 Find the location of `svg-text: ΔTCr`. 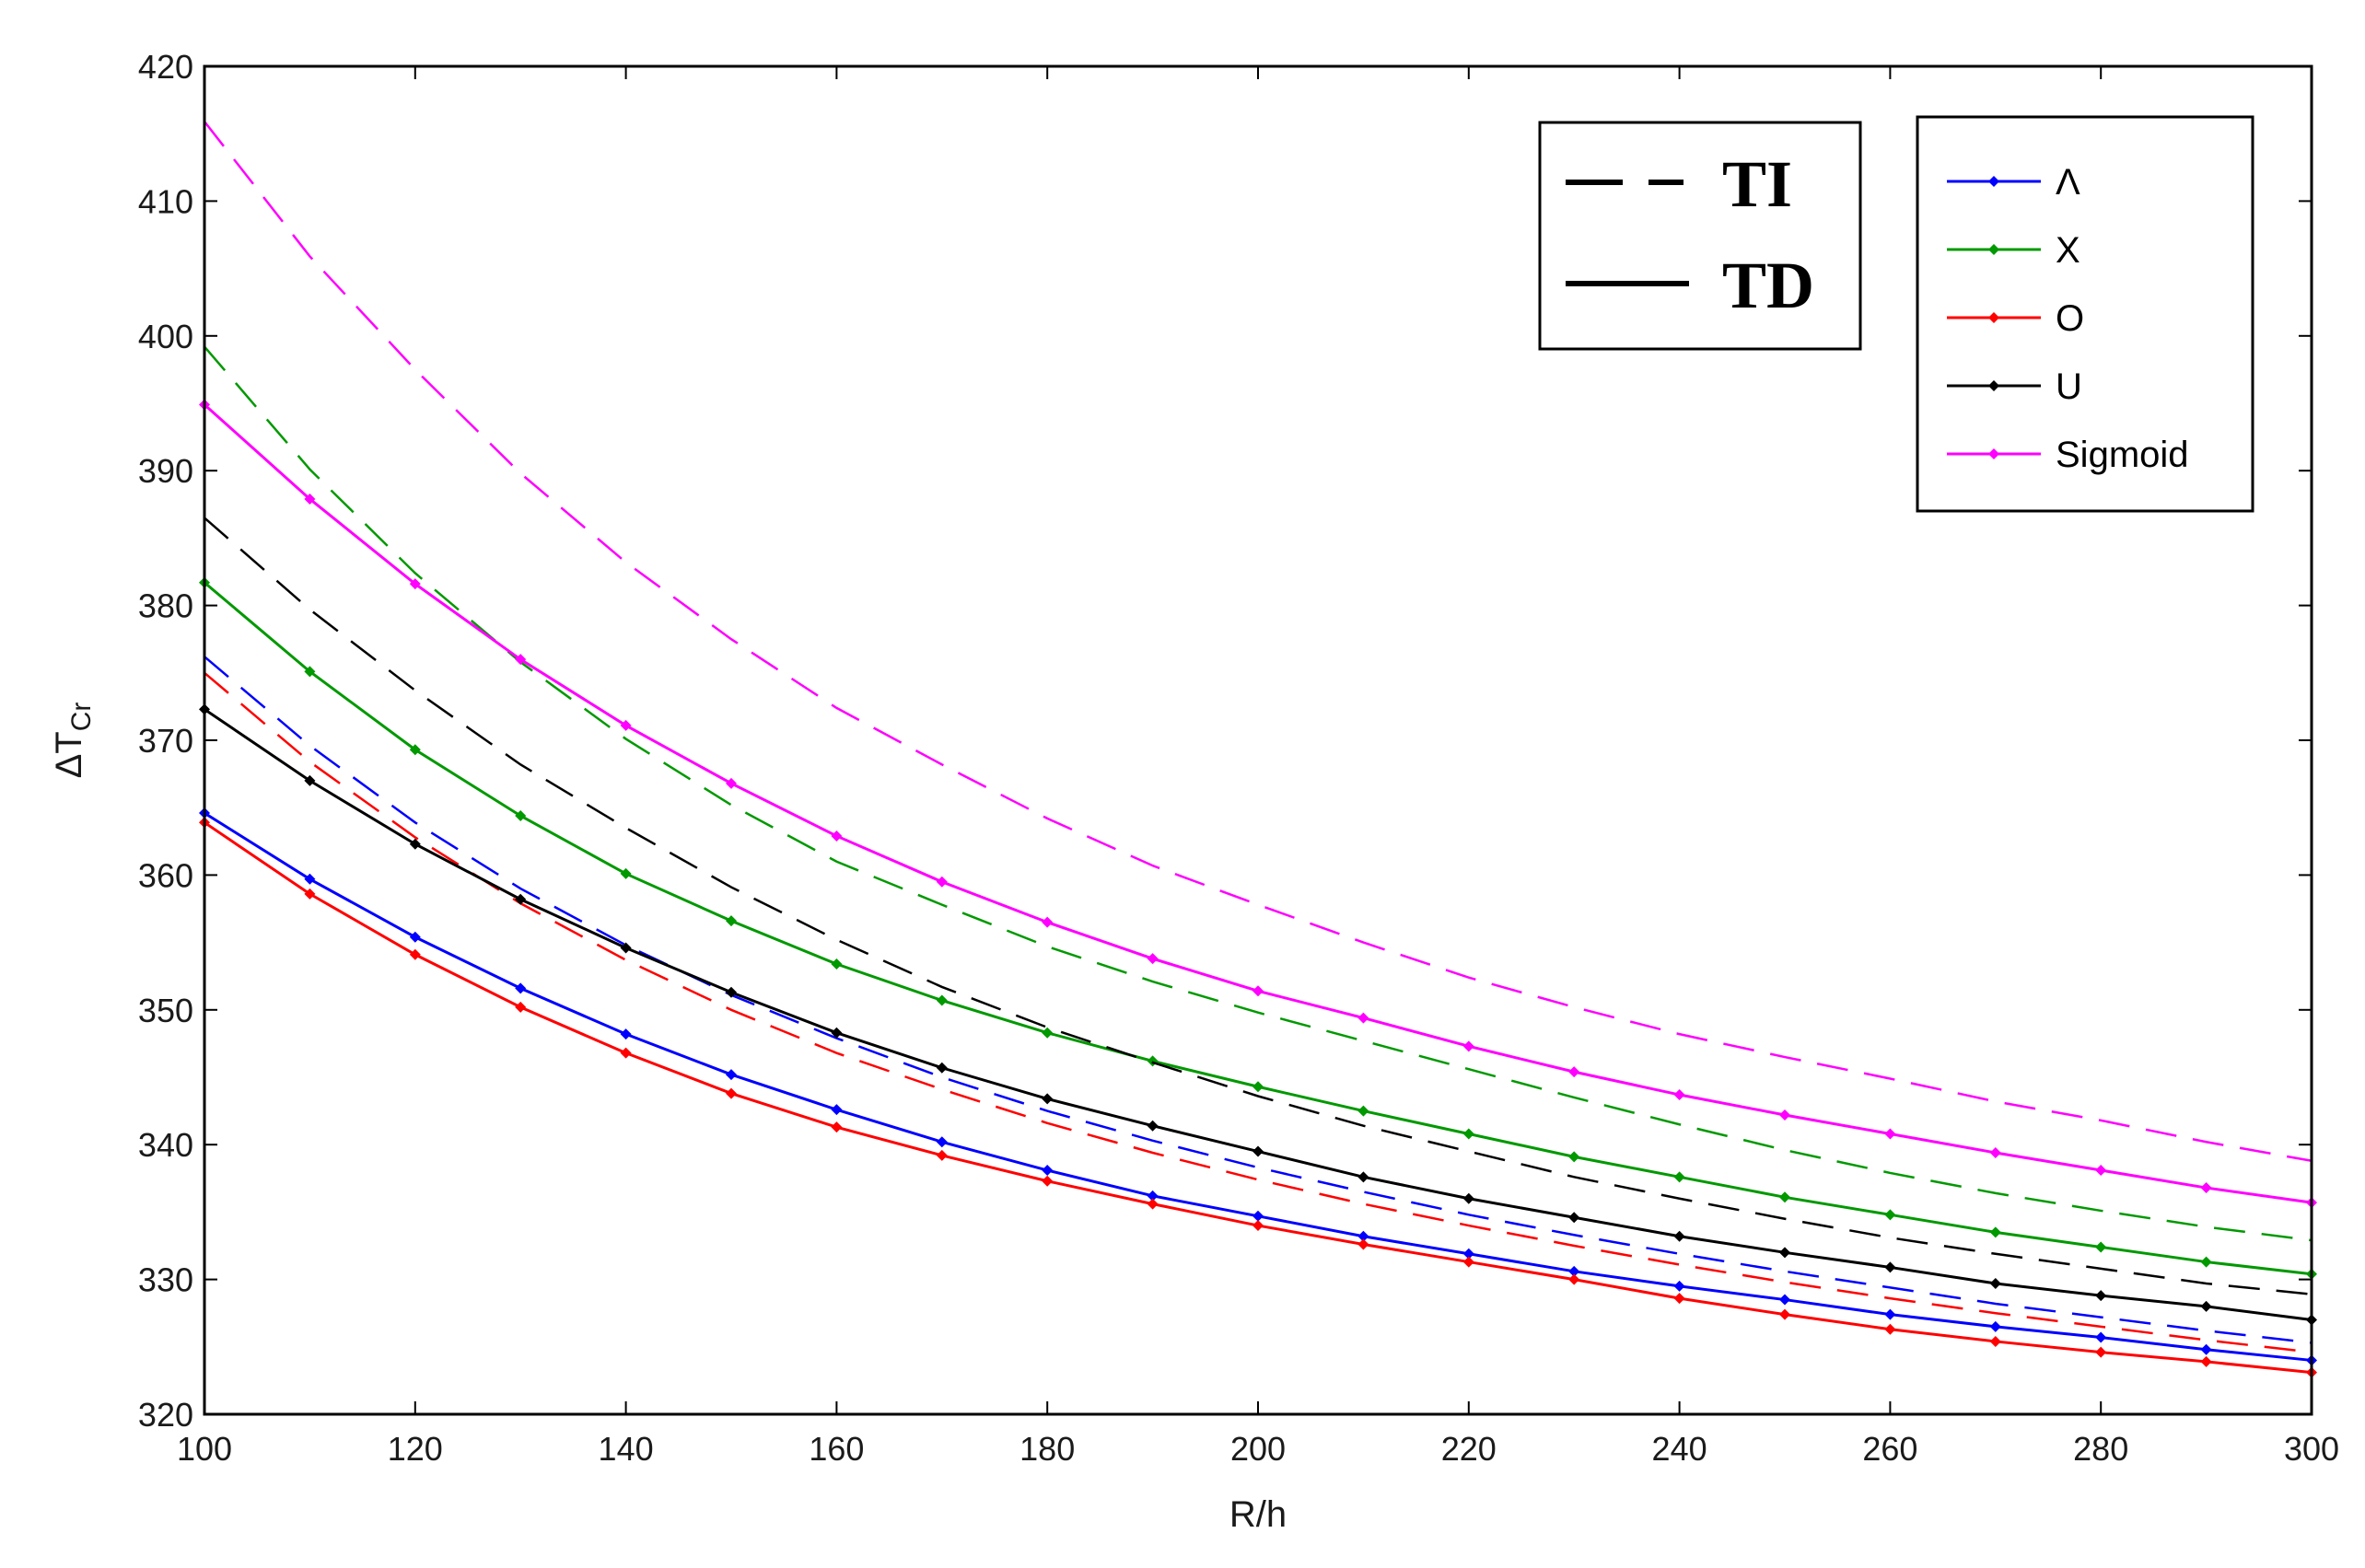

svg-text: ΔTCr is located at coordinates (73, 741).